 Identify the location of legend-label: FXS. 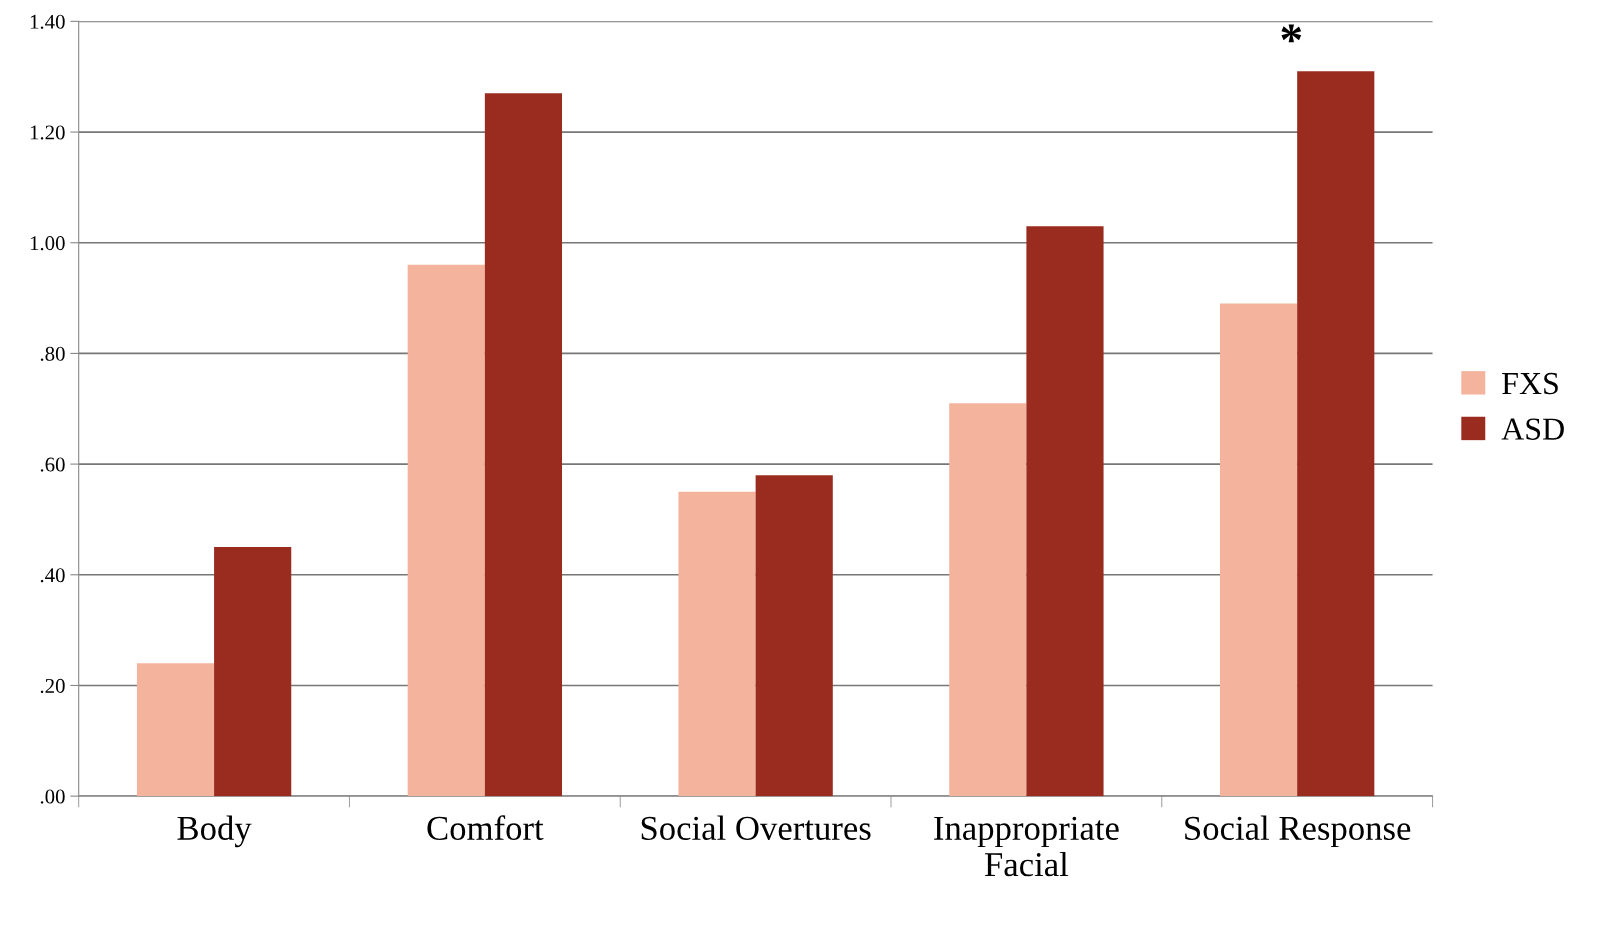
(1530, 383).